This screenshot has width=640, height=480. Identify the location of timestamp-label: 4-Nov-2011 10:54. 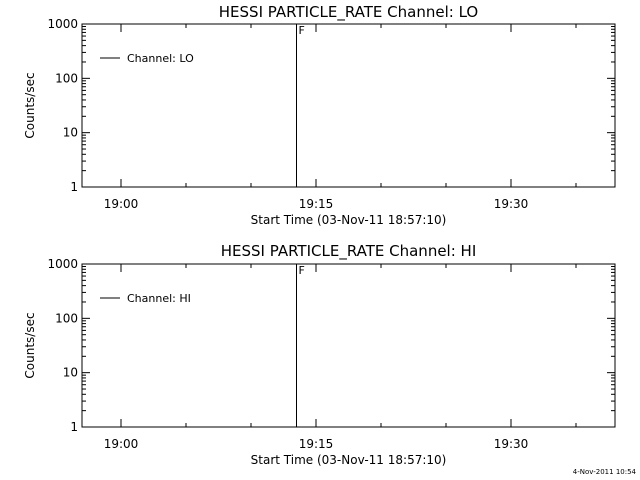
(605, 472).